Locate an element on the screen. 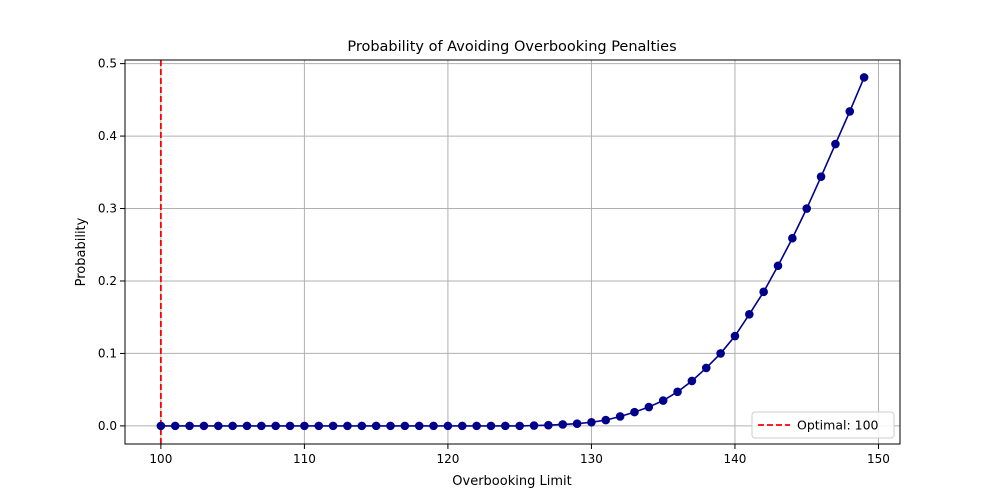  x-tick-label: 110 is located at coordinates (304, 459).